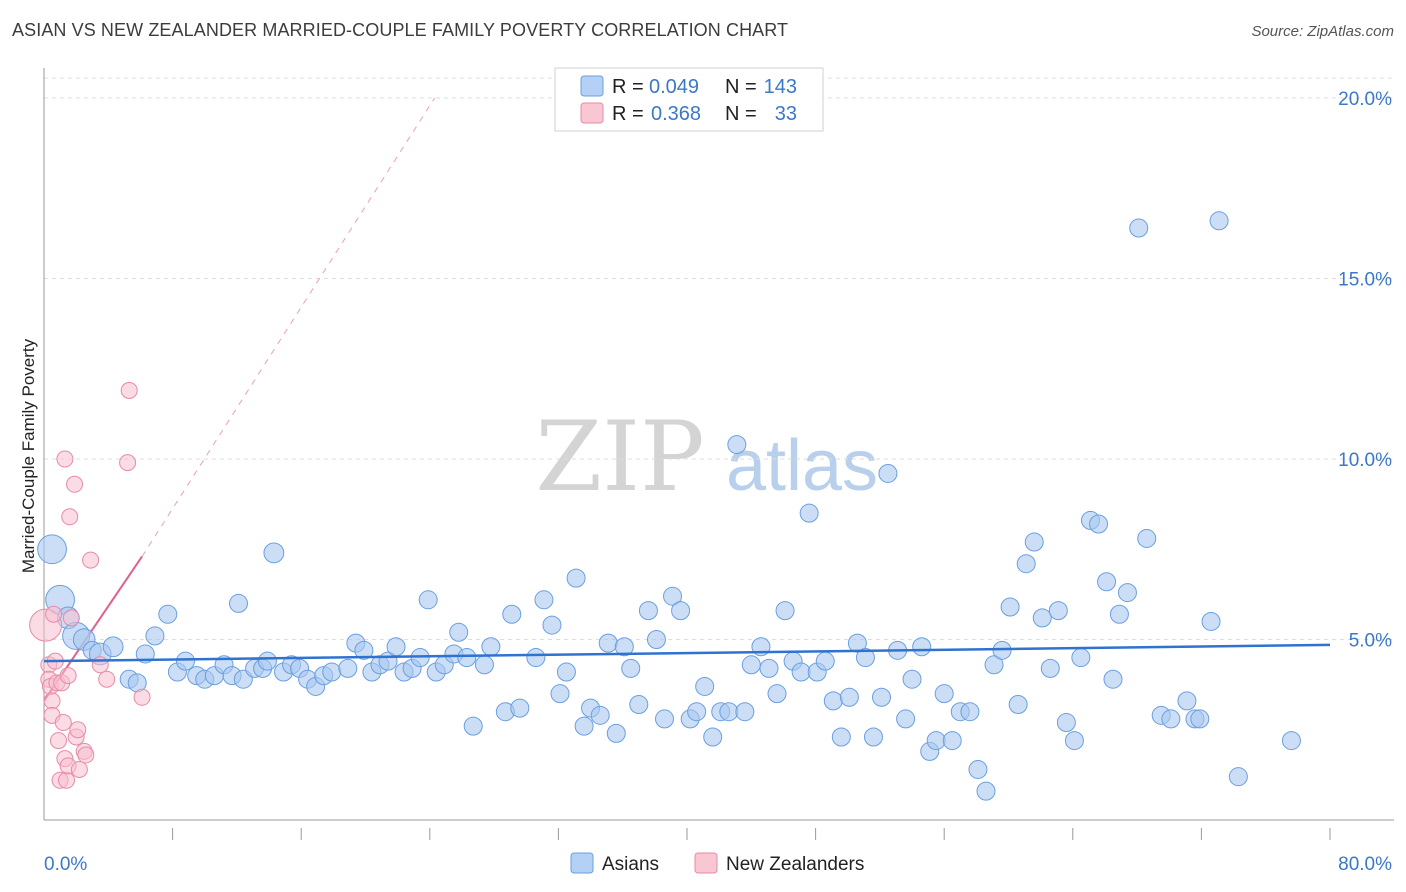 Image resolution: width=1406 pixels, height=892 pixels. I want to click on chart-source: Source: ZipAtlas.com, so click(1322, 31).